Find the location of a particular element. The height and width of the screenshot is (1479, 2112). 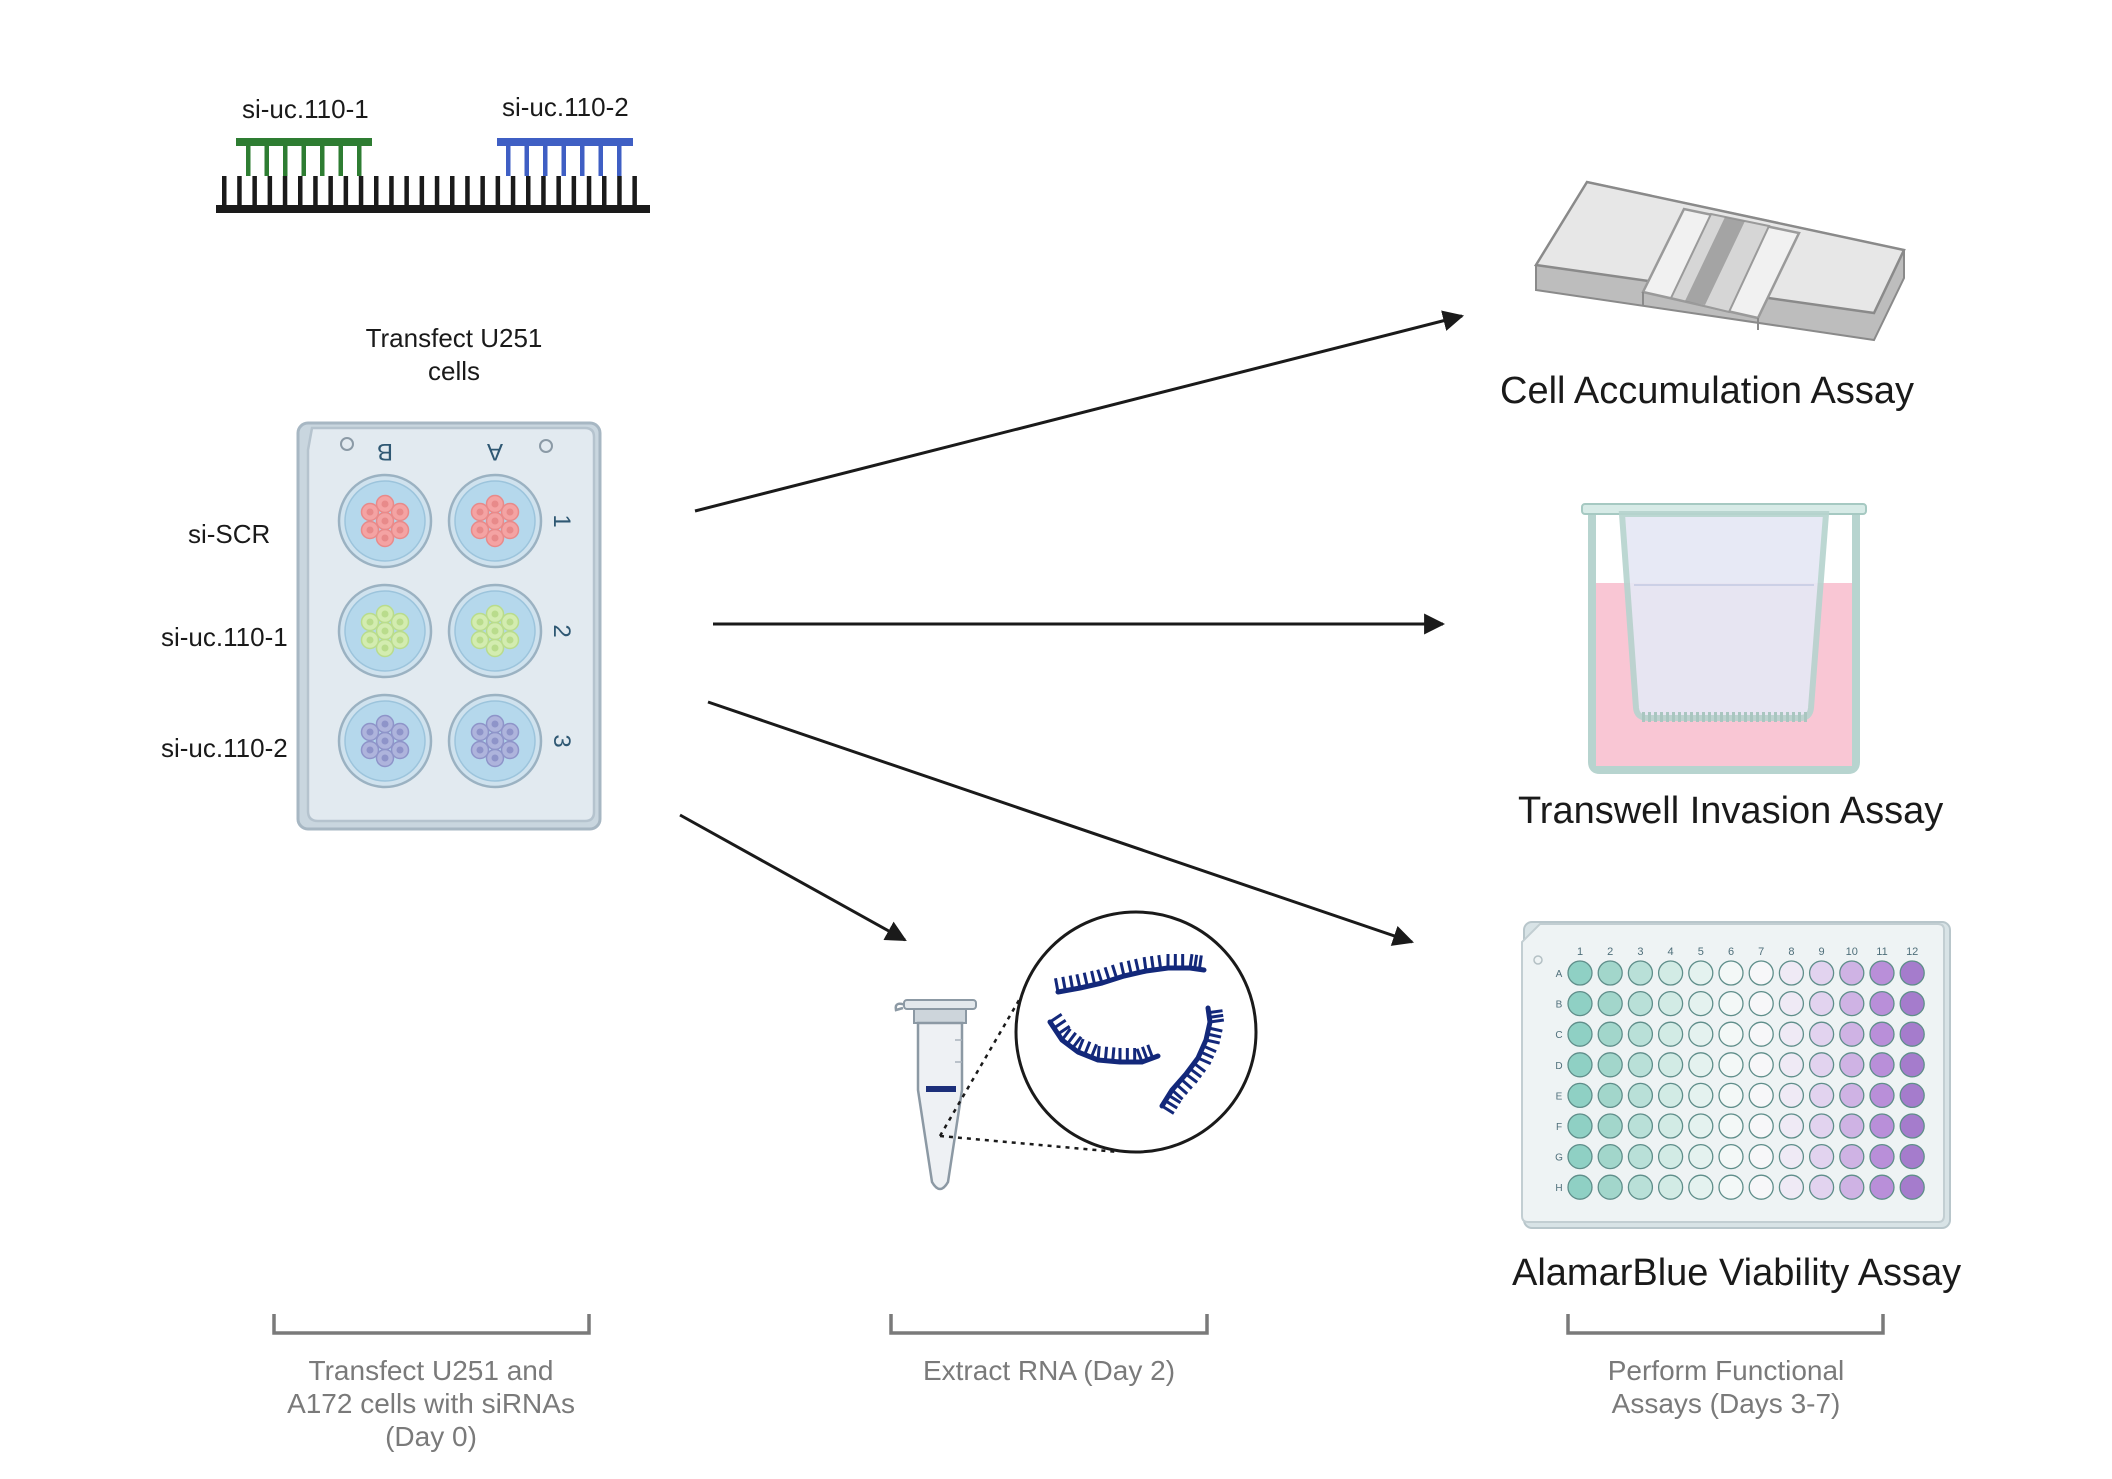

transwell-insert-icon is located at coordinates (1724, 638).